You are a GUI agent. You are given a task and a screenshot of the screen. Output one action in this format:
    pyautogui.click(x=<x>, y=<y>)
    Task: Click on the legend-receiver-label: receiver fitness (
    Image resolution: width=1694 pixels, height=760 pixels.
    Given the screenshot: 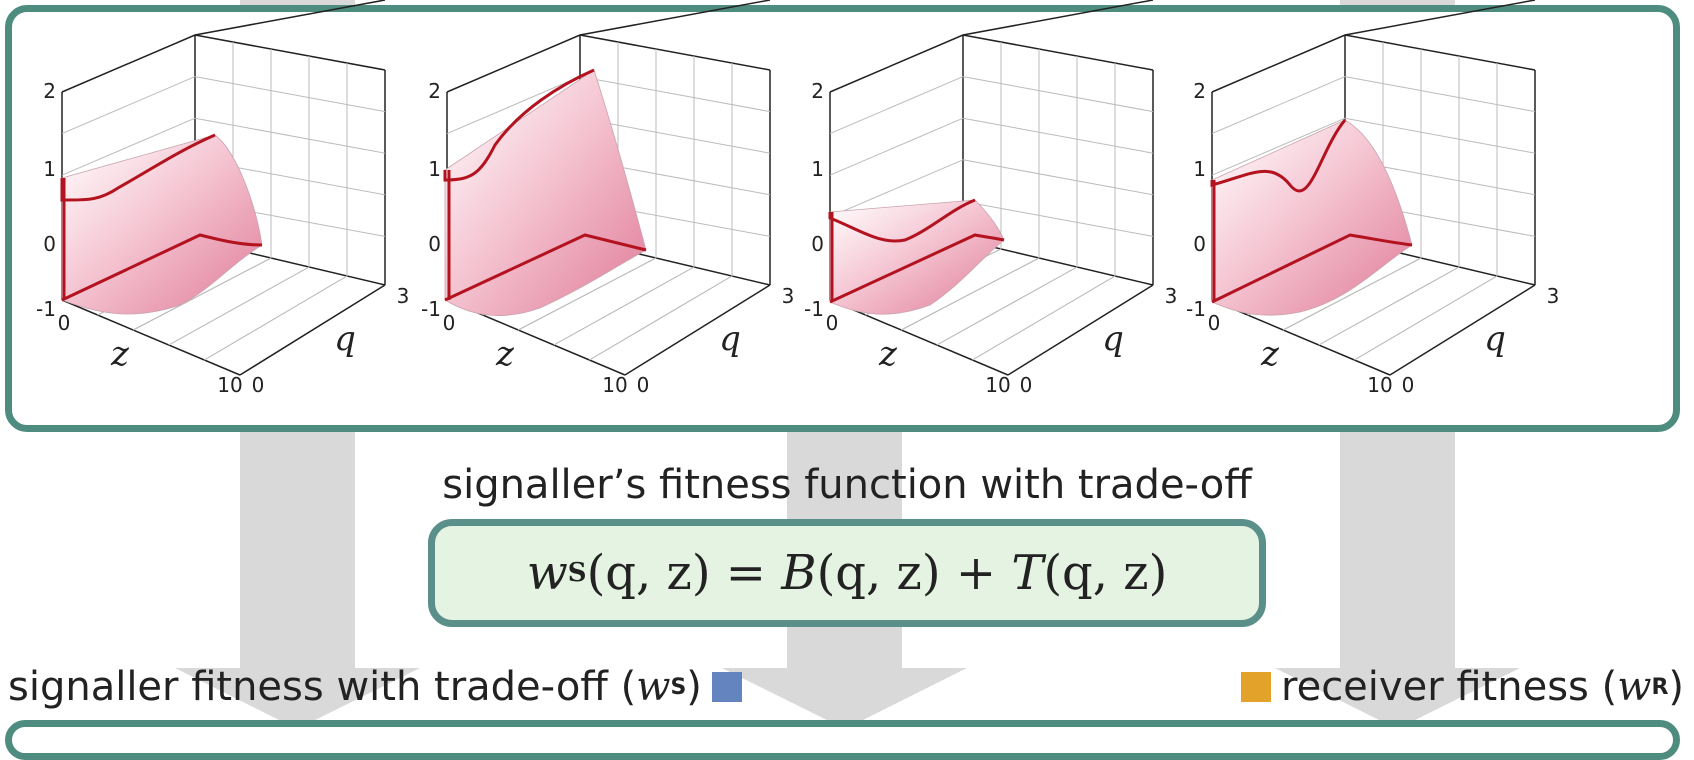 What is the action you would take?
    pyautogui.click(x=1449, y=687)
    